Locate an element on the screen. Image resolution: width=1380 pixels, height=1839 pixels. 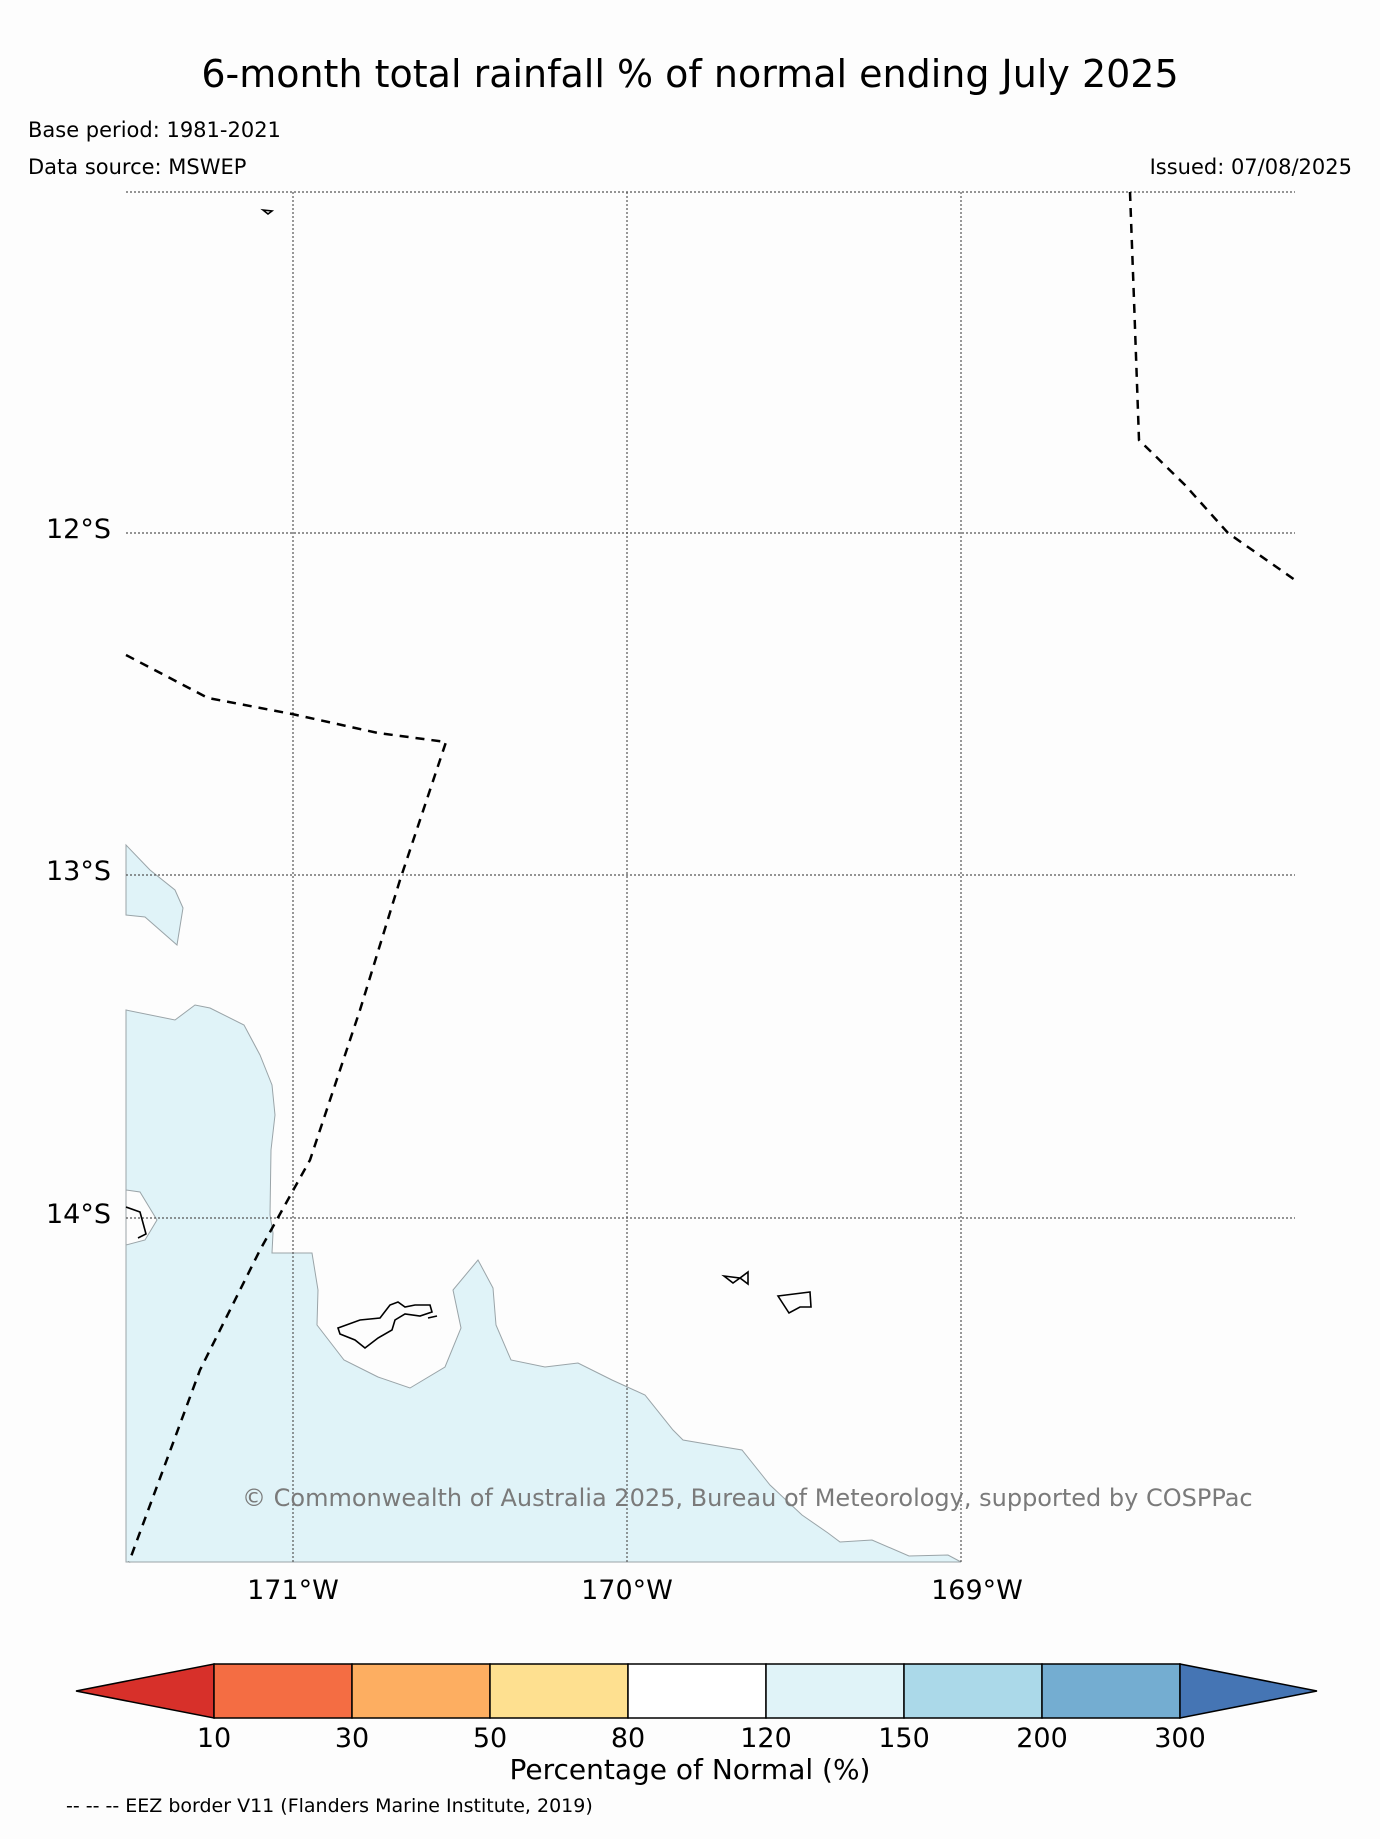
colorbar-tick-label: 10 is located at coordinates (214, 1738).